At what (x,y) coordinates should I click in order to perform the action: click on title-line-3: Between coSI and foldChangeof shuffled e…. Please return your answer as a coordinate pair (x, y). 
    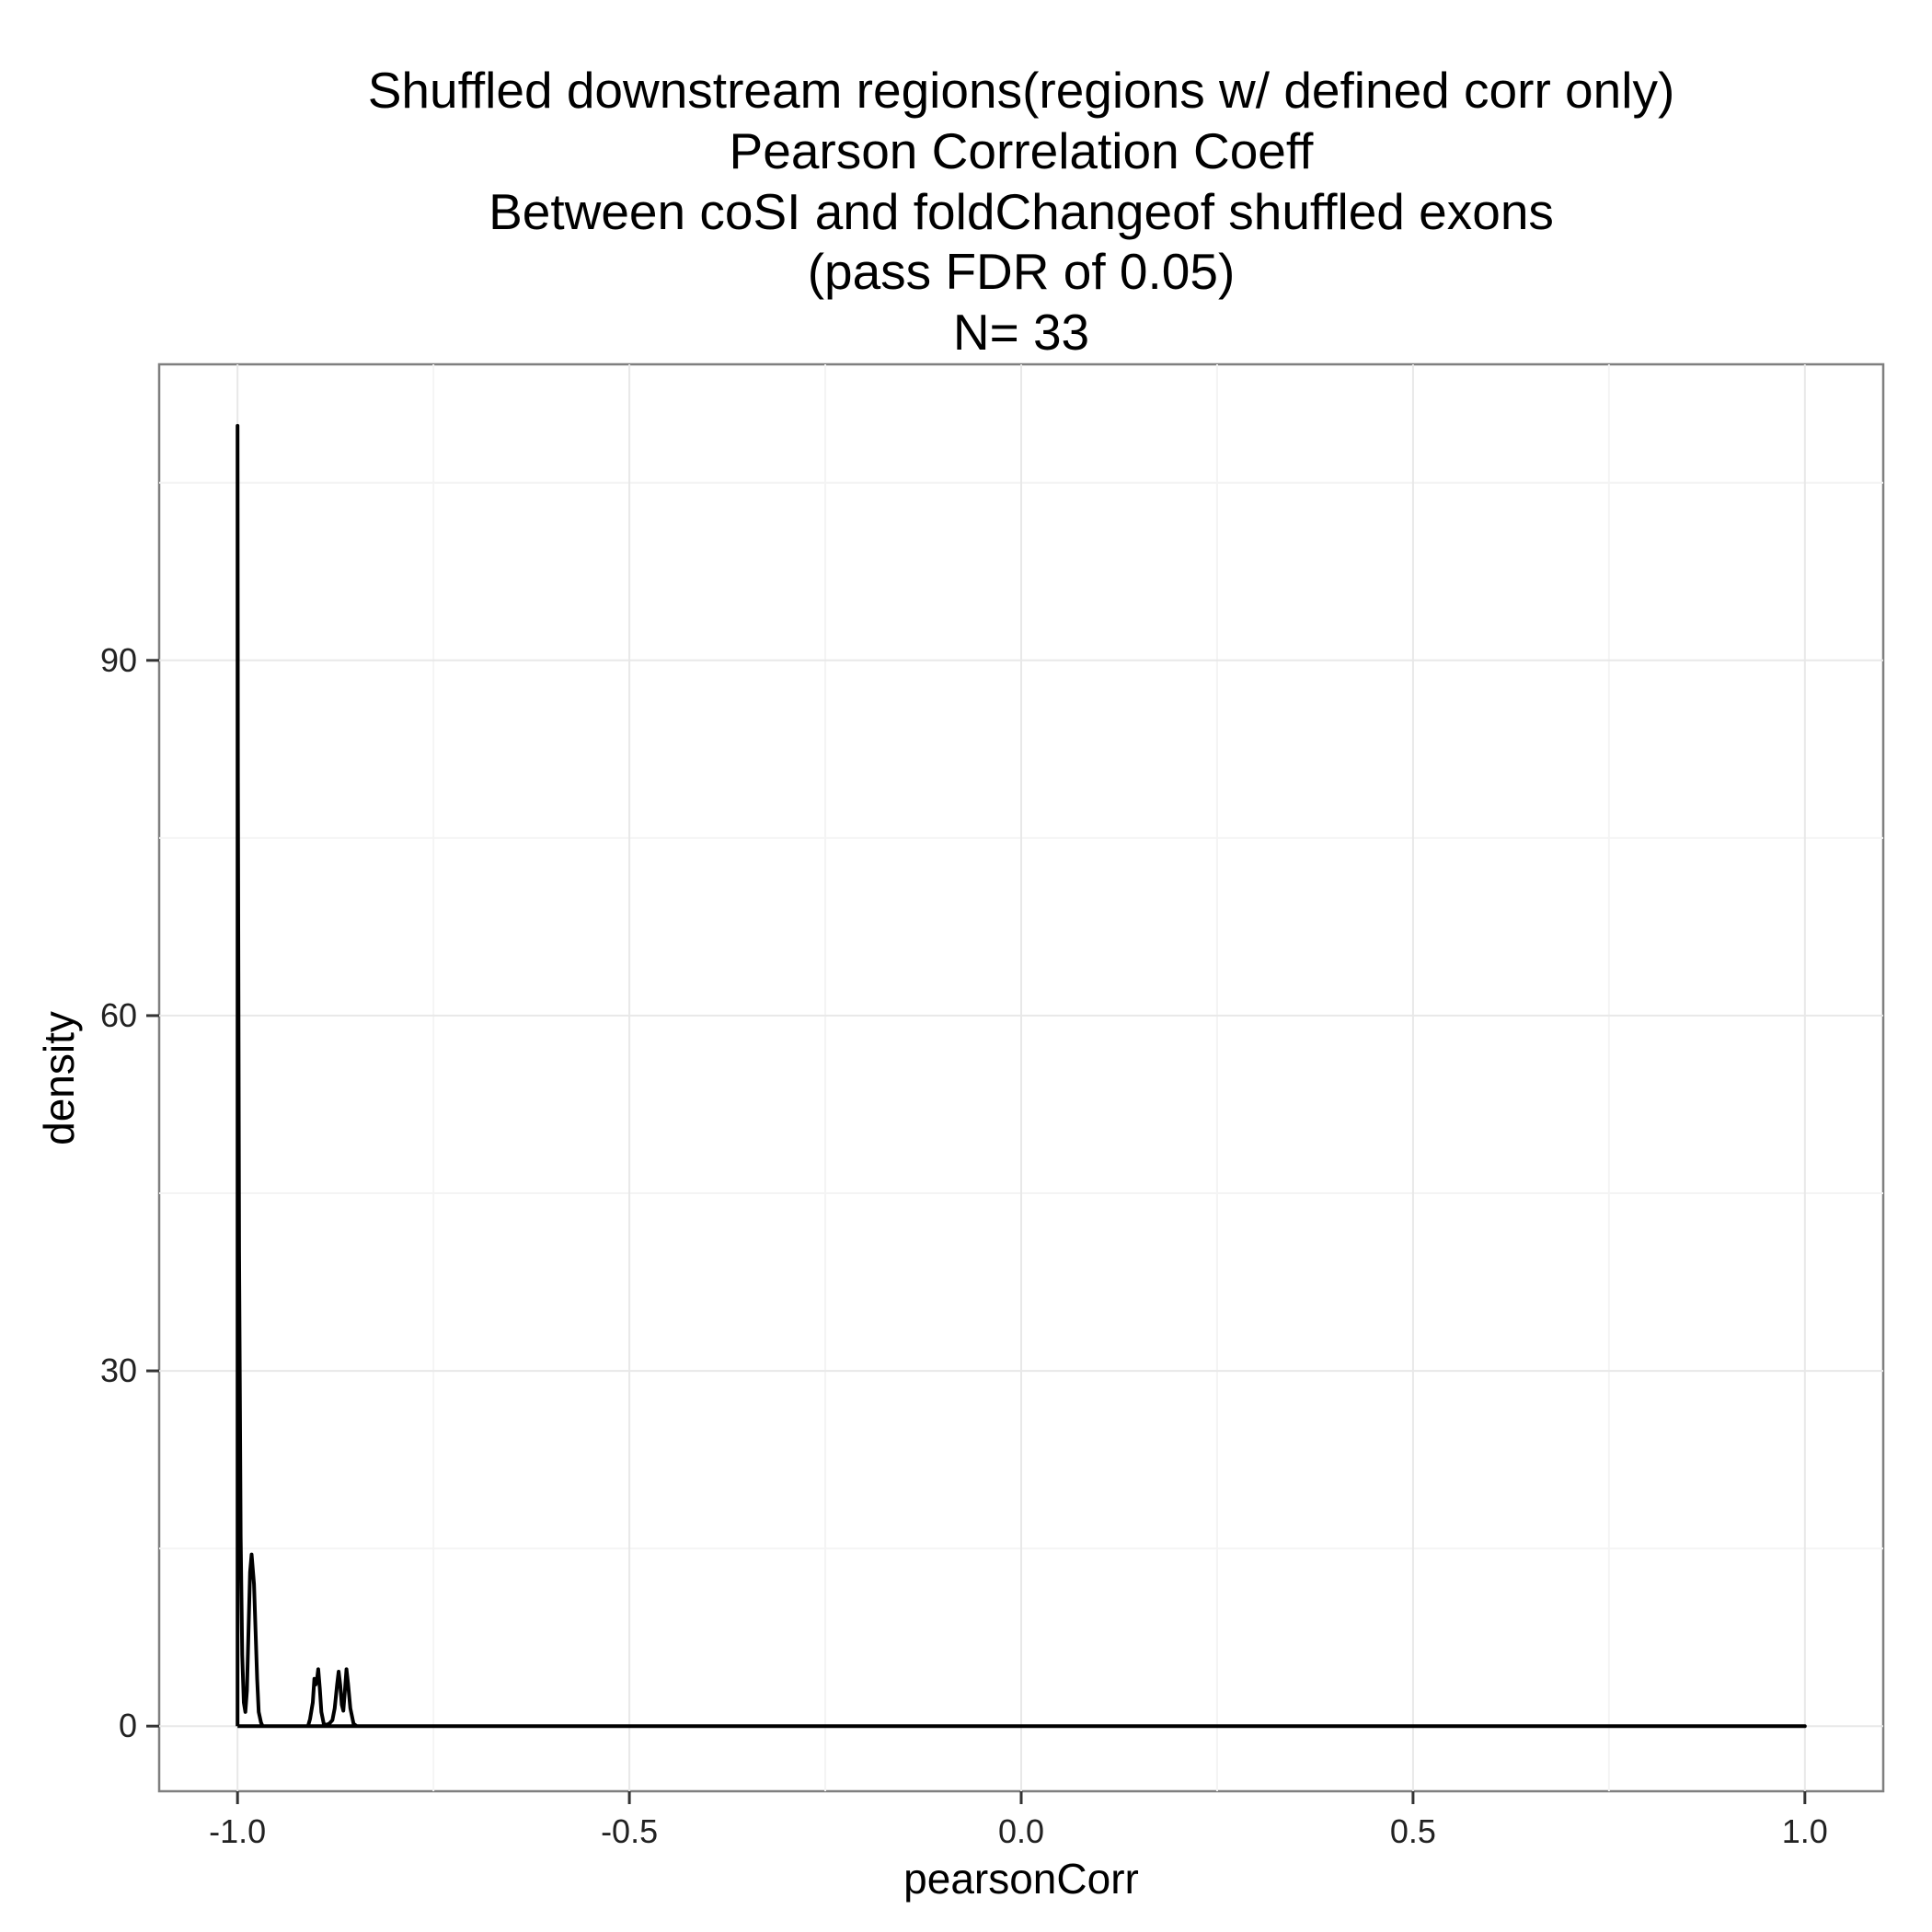
    Looking at the image, I should click on (1021, 211).